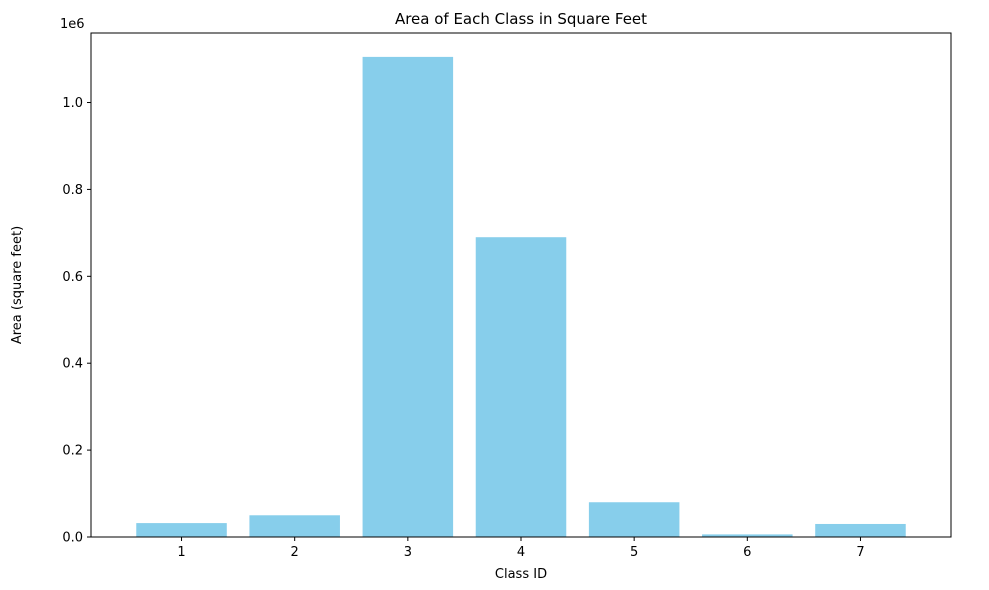 The width and height of the screenshot is (989, 590). I want to click on y-tick-label: 0.2, so click(72, 451).